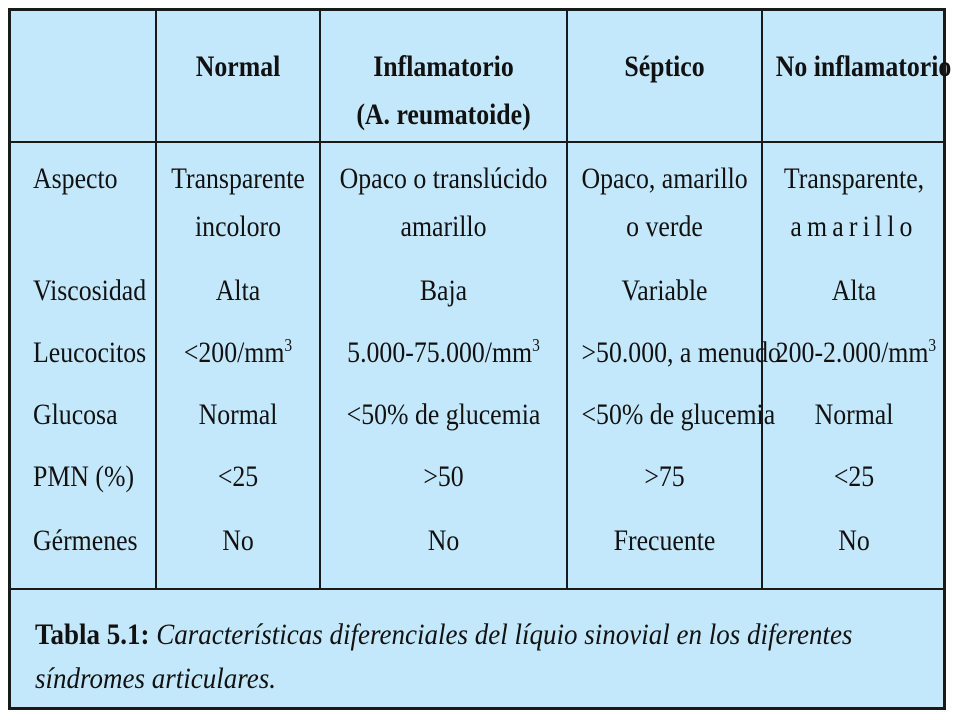 The width and height of the screenshot is (960, 720). What do you see at coordinates (664, 476) in the screenshot?
I see `cell-pmn-septico: >75` at bounding box center [664, 476].